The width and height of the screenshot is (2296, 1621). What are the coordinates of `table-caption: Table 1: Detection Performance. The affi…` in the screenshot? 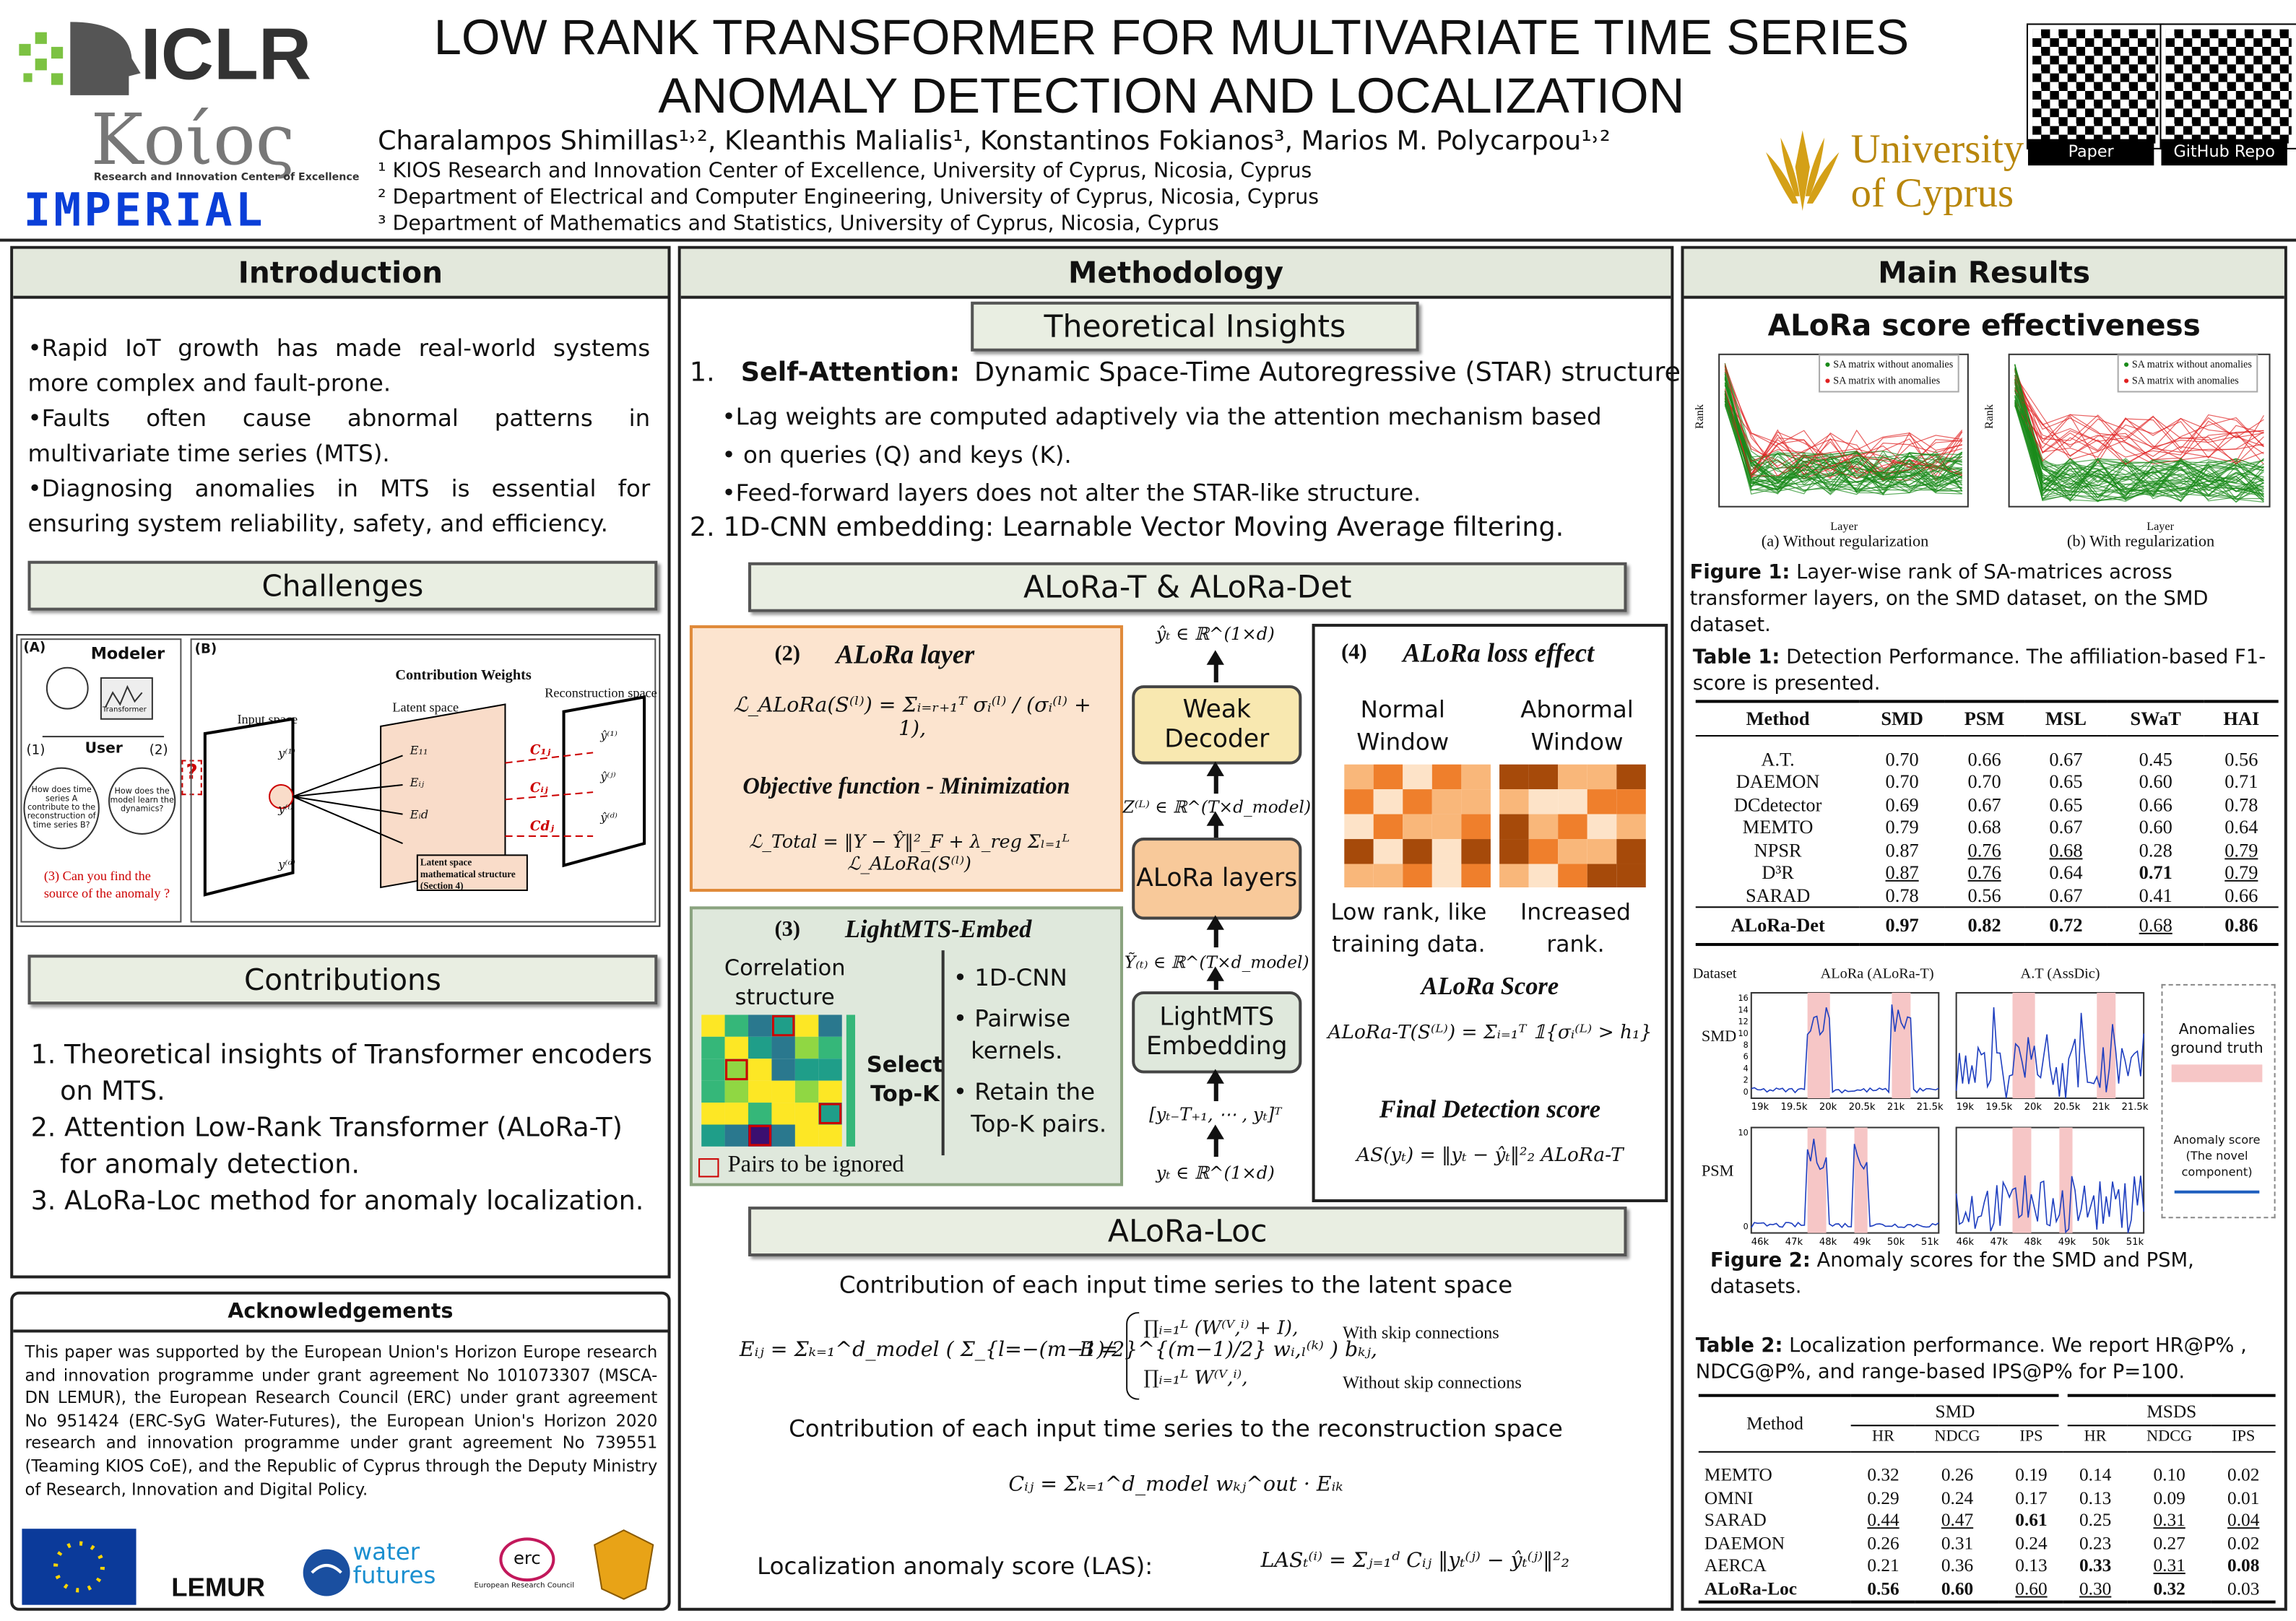 It's located at (1986, 670).